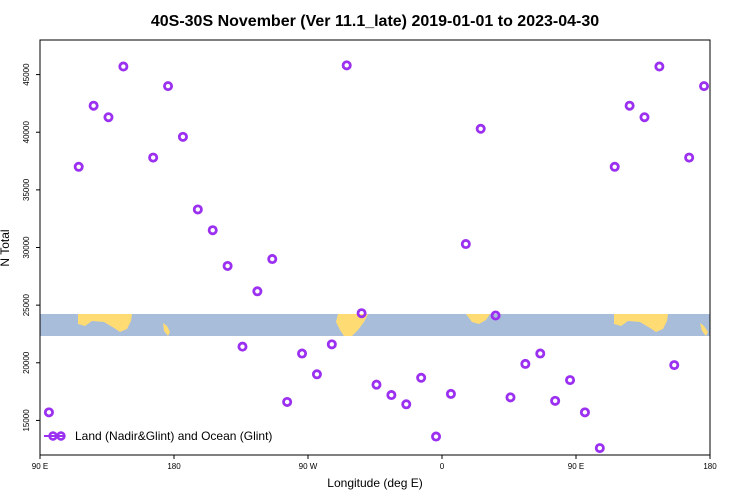 This screenshot has height=500, width=750. I want to click on x-tick-label: 0, so click(442, 466).